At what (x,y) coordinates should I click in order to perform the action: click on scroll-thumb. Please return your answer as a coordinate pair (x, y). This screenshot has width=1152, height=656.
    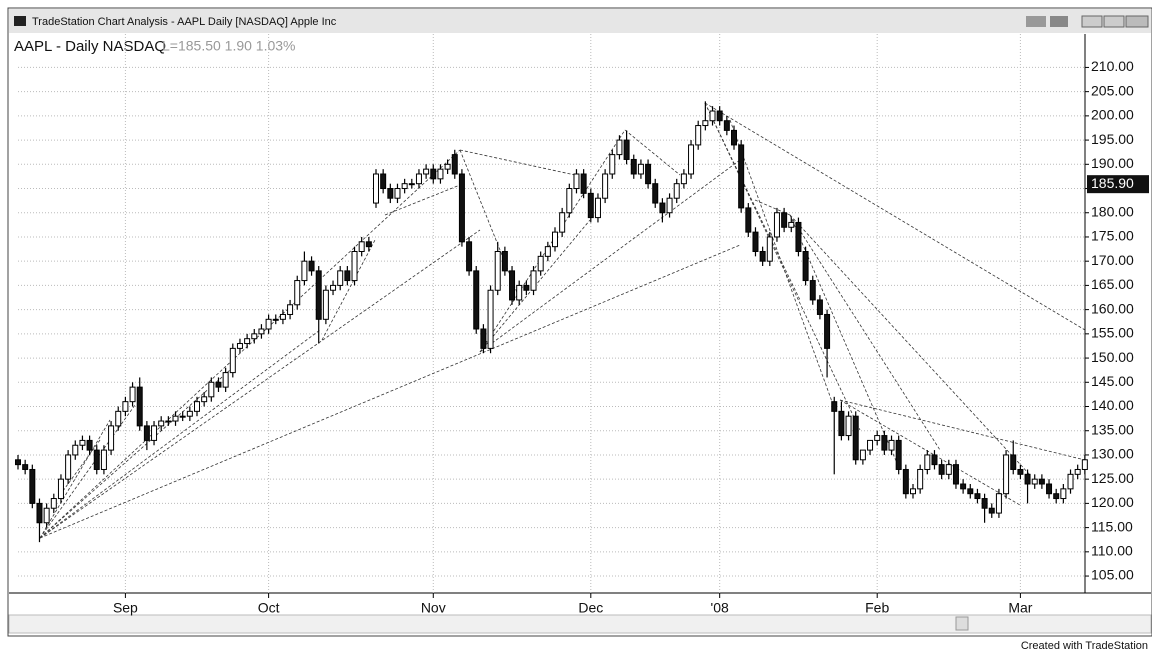
    Looking at the image, I should click on (962, 623).